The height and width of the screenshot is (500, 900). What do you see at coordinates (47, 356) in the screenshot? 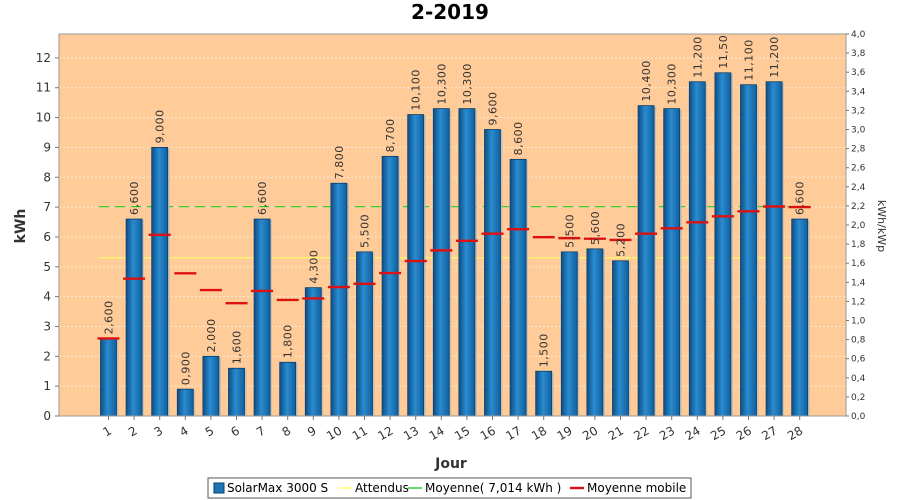
I see `y-tick-label: 2` at bounding box center [47, 356].